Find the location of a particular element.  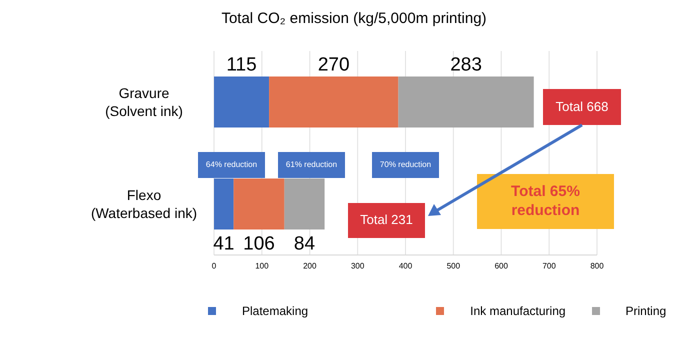

callout-box: Total 231 is located at coordinates (386, 220).